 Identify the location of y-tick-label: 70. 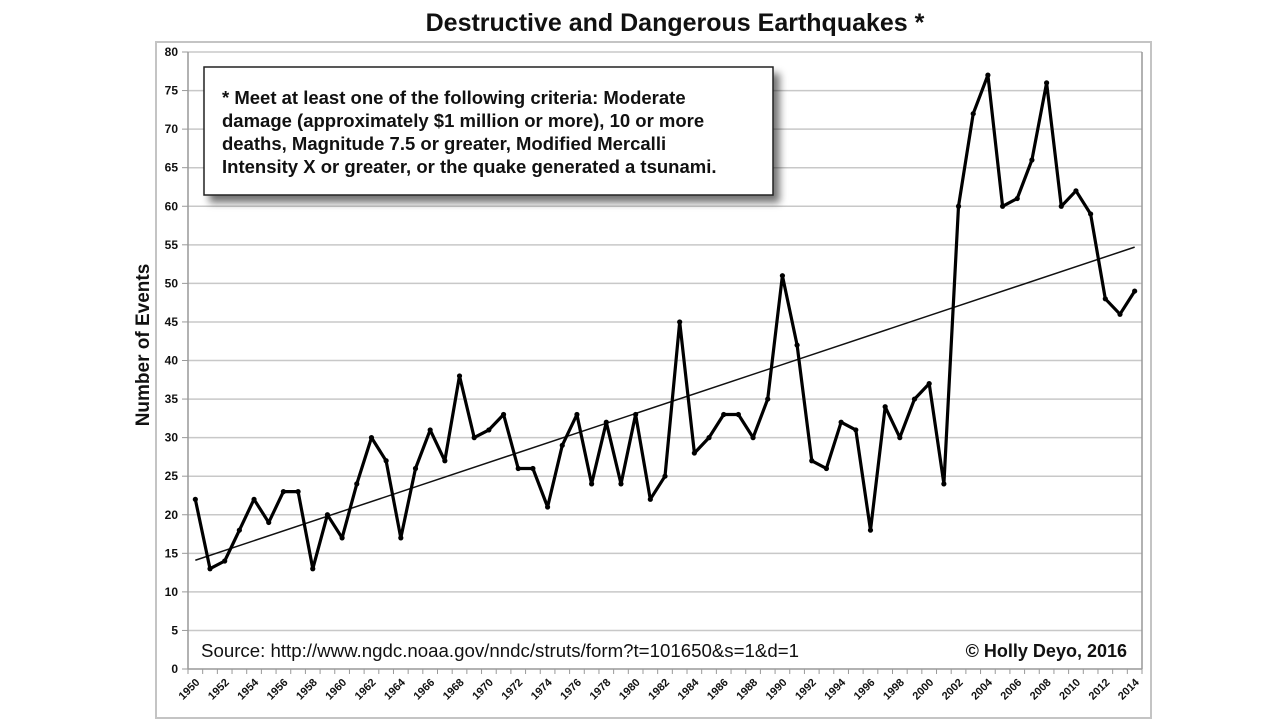
(172, 129).